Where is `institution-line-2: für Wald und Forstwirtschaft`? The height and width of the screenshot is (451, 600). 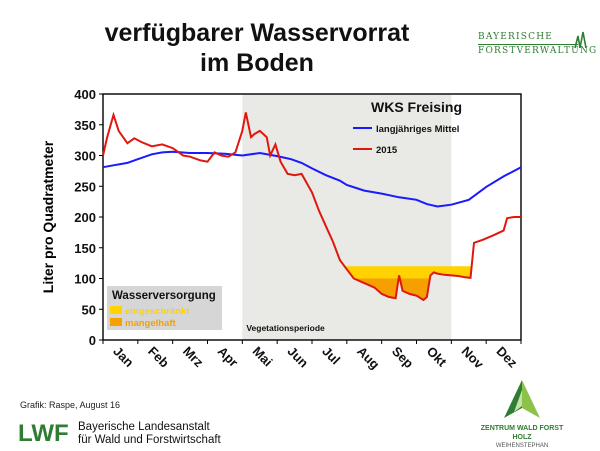 institution-line-2: für Wald und Forstwirtschaft is located at coordinates (149, 440).